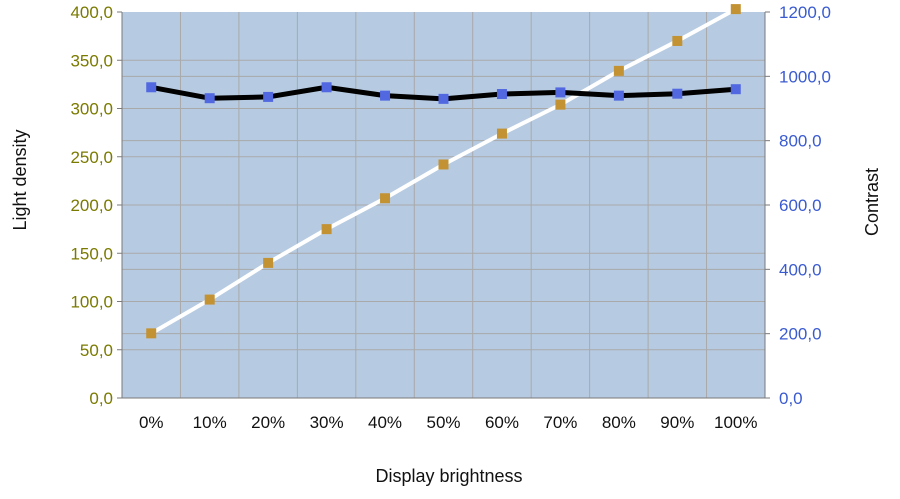 The image size is (900, 499). Describe the element at coordinates (619, 422) in the screenshot. I see `x-tick-label: 80%` at that location.